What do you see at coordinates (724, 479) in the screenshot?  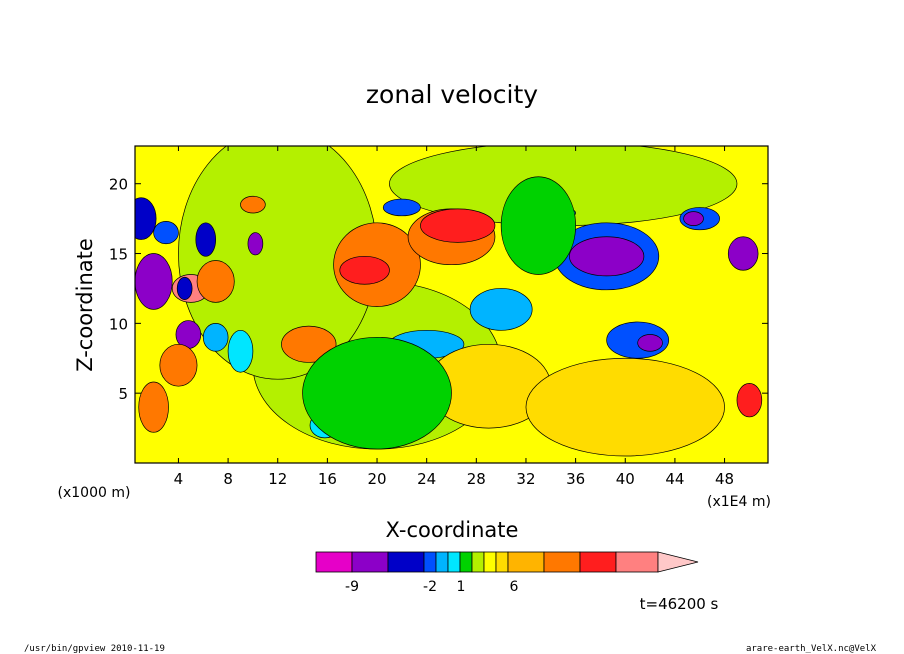 I see `x-tick-label: 48` at bounding box center [724, 479].